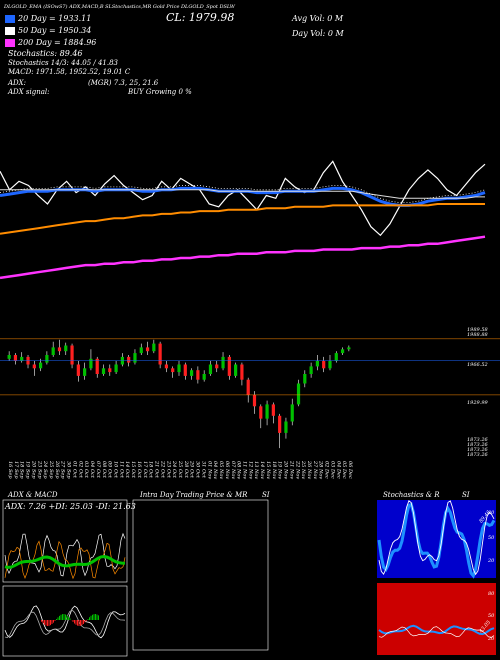  I want to click on date-tick-label: 18 Oct, so click(151, 470).